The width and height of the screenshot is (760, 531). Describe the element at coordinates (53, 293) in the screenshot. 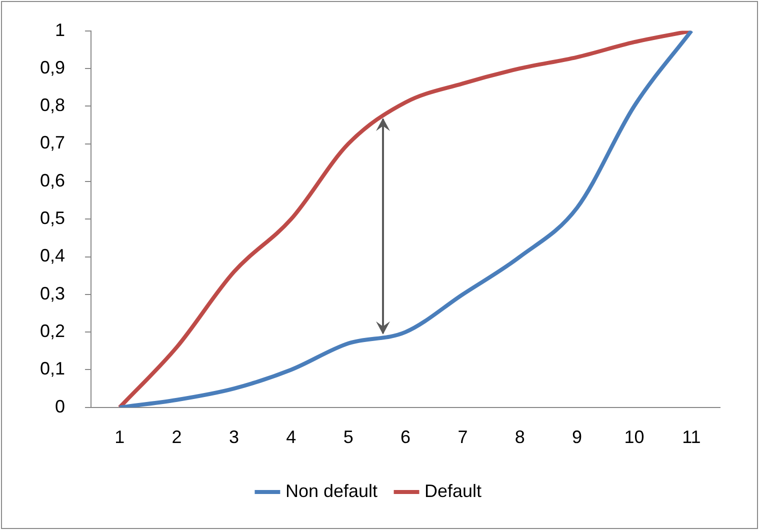

I see `y-tick-label: 0,3` at that location.